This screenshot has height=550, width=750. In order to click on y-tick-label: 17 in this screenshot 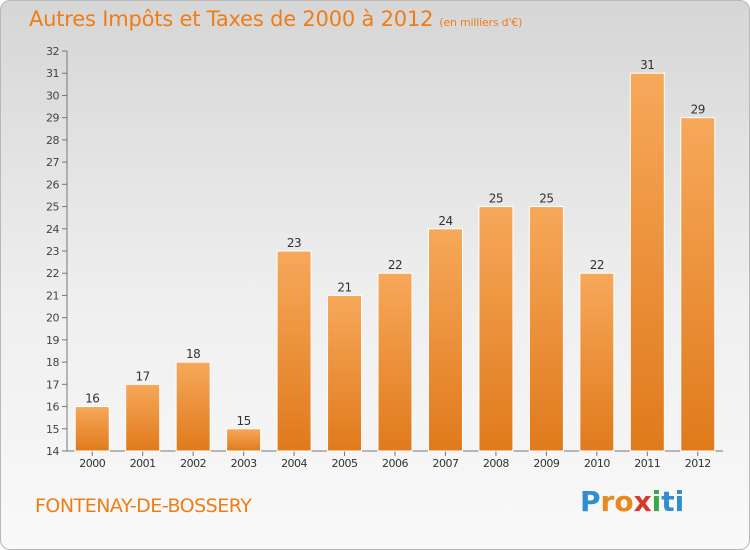, I will do `click(52, 384)`.